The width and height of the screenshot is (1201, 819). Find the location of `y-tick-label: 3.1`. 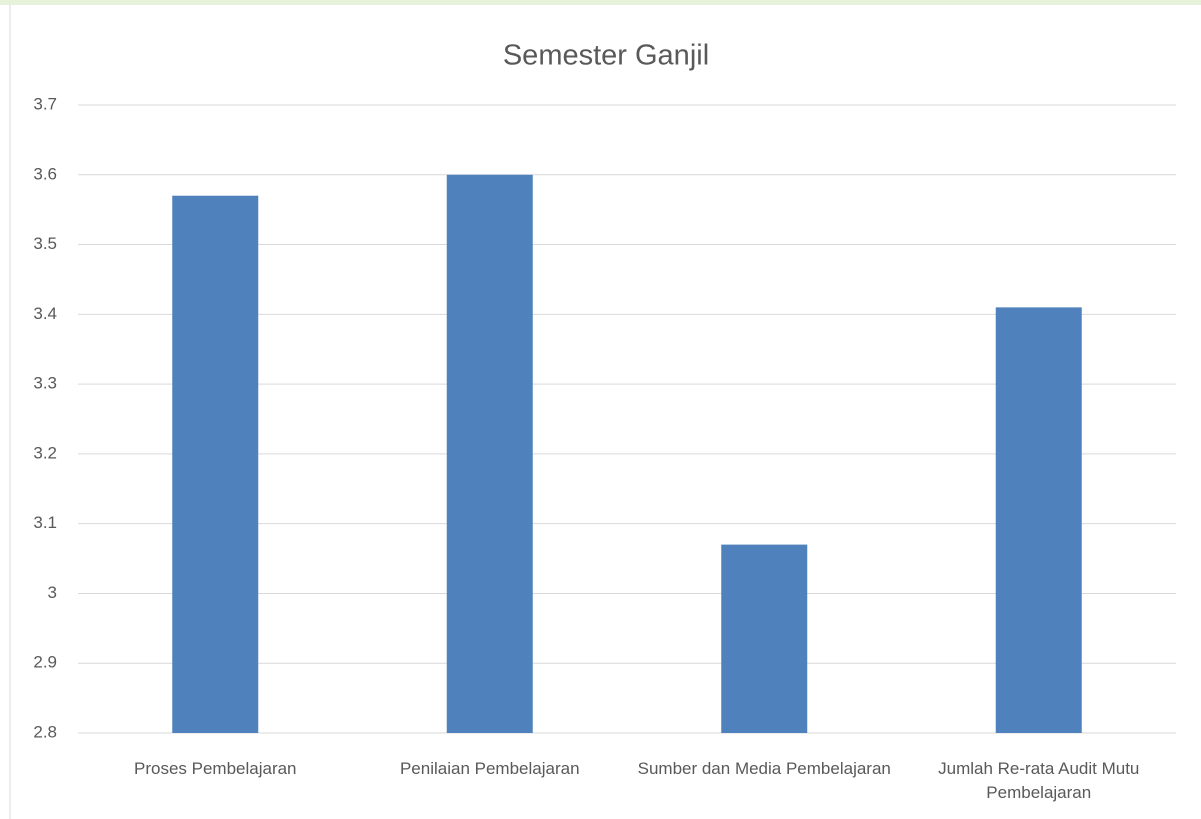

y-tick-label: 3.1 is located at coordinates (45, 522).